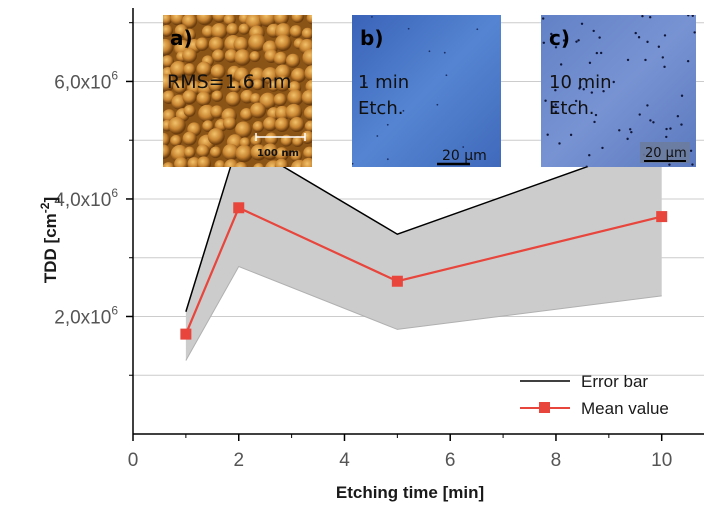 Image resolution: width=704 pixels, height=508 pixels. Describe the element at coordinates (114, 310) in the screenshot. I see `y-tick-exponent: 6` at that location.